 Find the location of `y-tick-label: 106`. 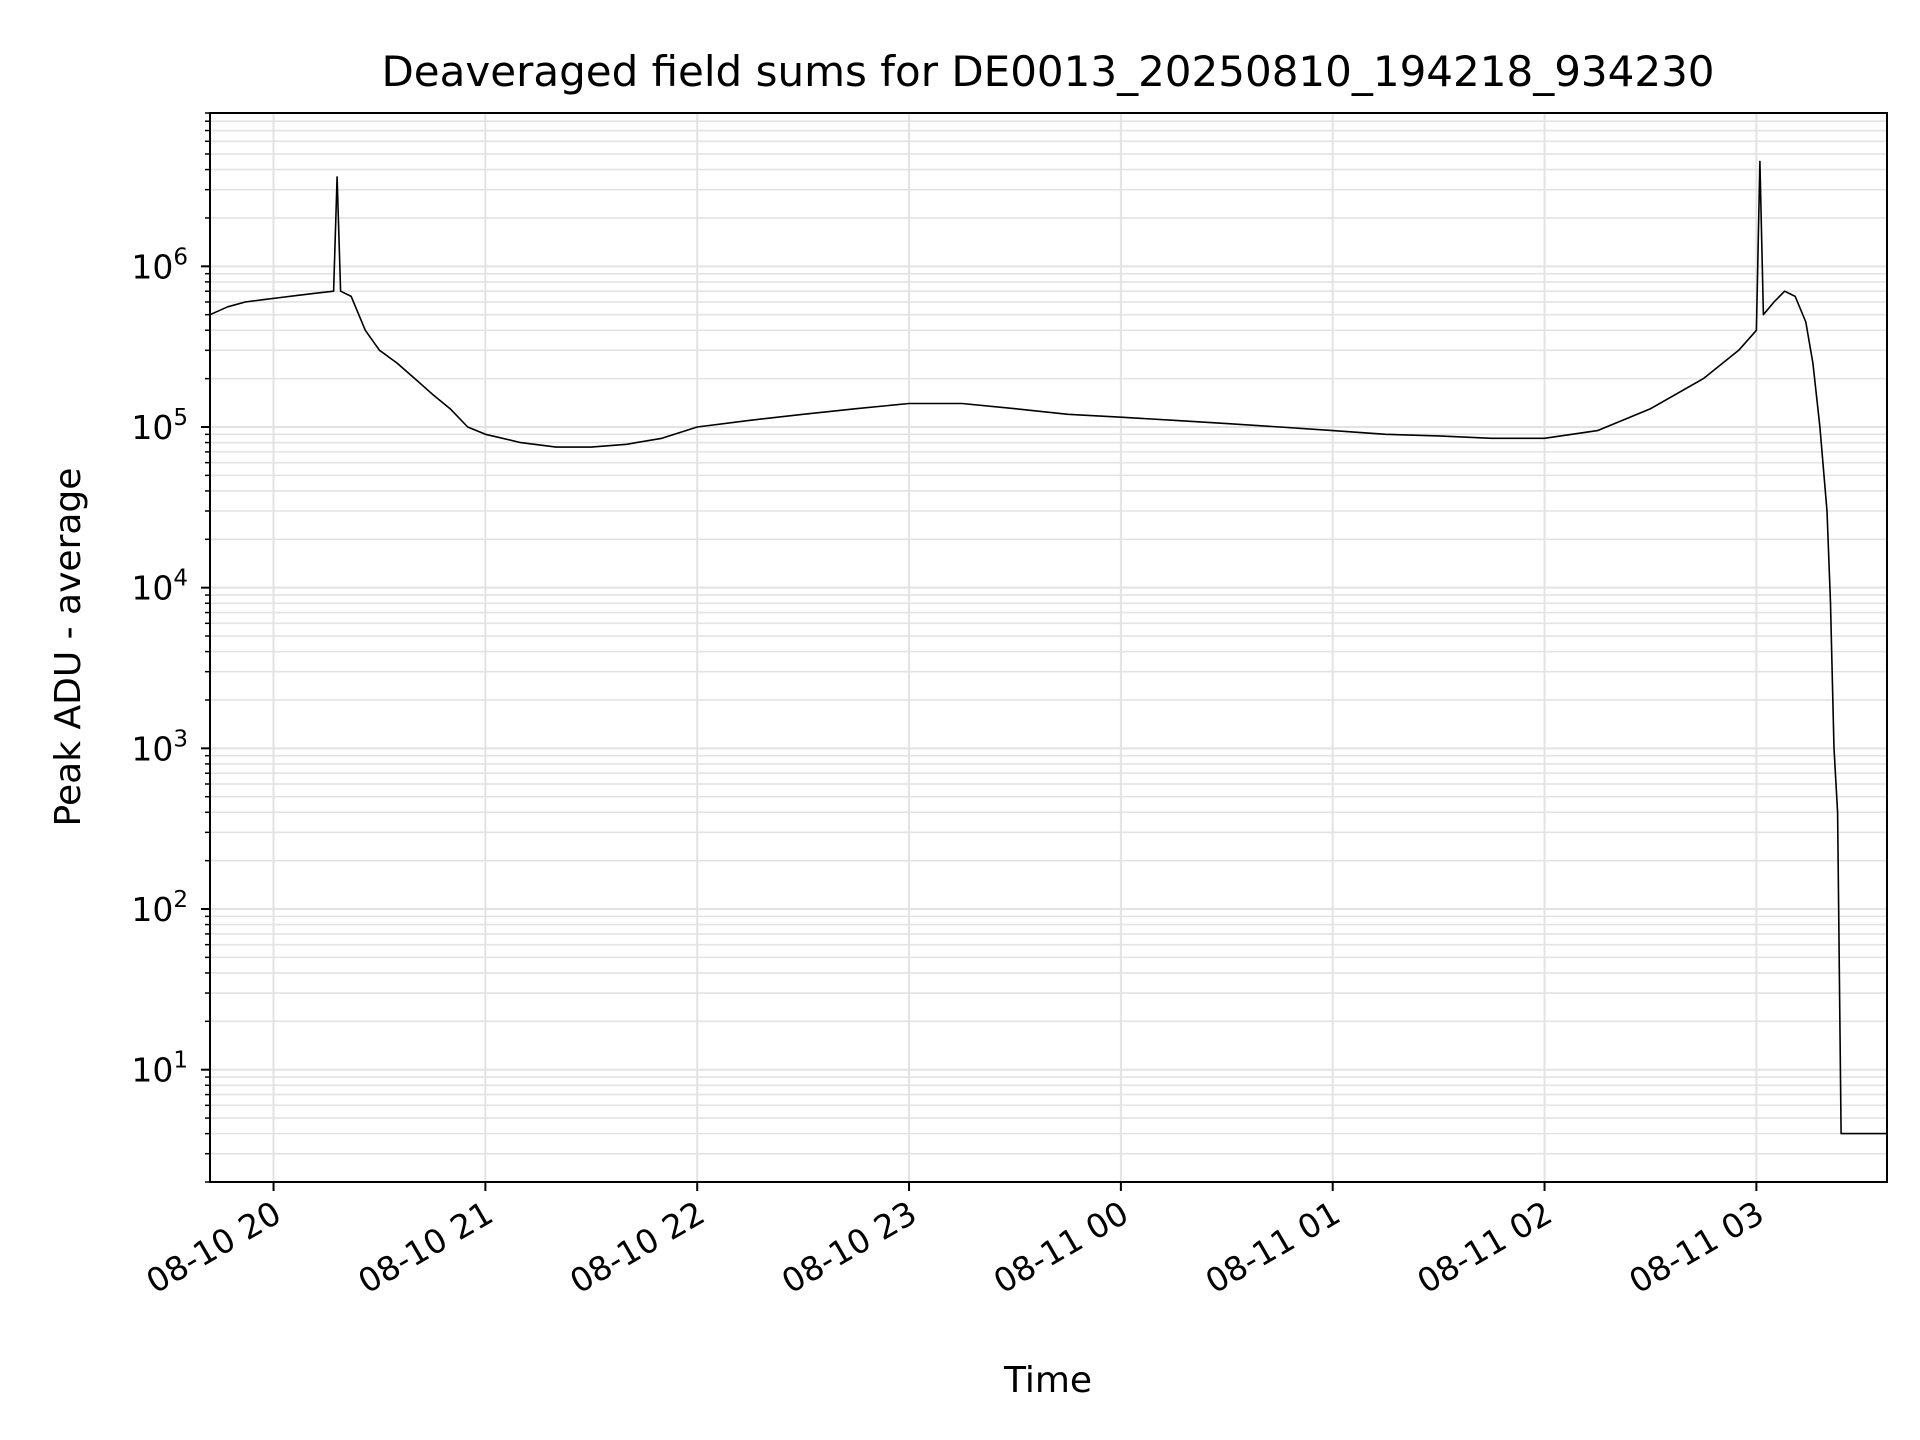

y-tick-label: 106 is located at coordinates (159, 265).